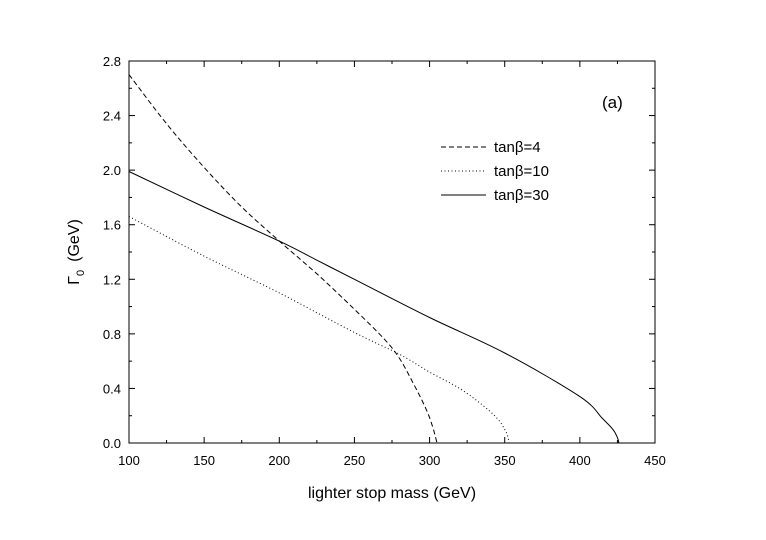 The height and width of the screenshot is (540, 766). What do you see at coordinates (112, 279) in the screenshot?
I see `y-tick-label: 1.2` at bounding box center [112, 279].